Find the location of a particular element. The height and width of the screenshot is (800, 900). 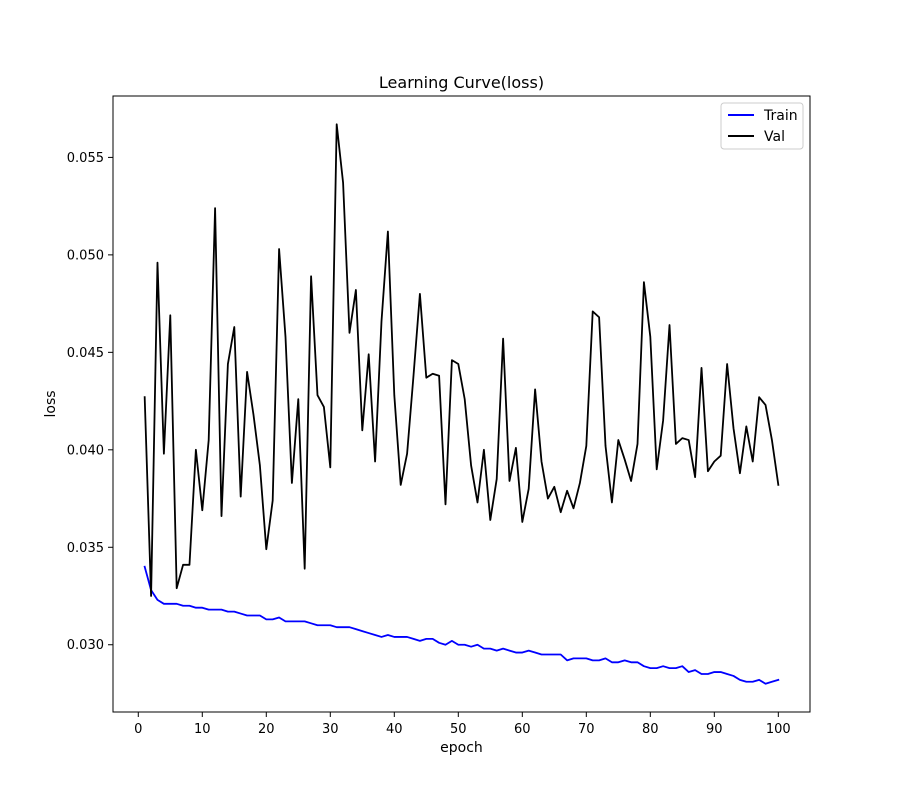

x-tick-label: 60 is located at coordinates (522, 729).